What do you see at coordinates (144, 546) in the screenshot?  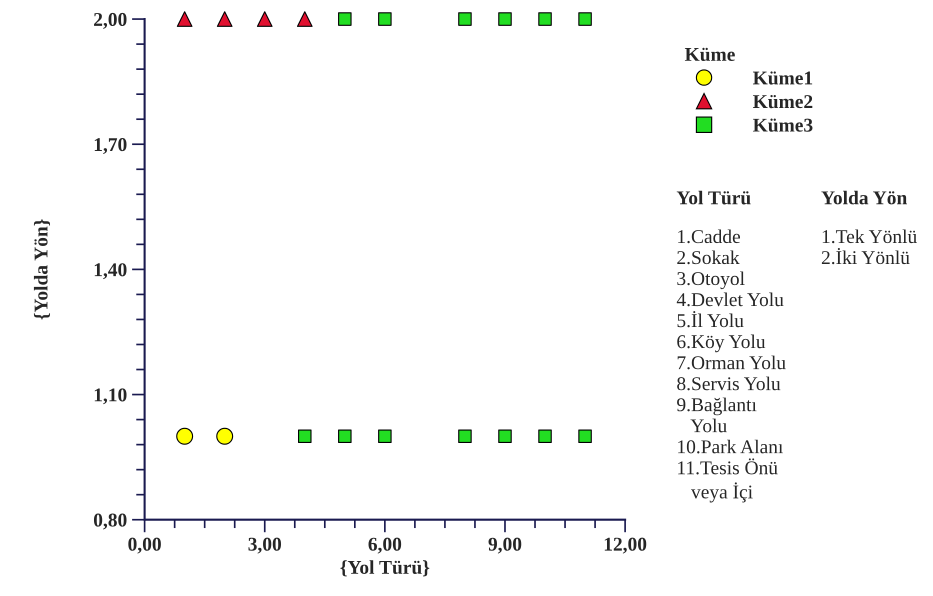 I see `x-tick-label: 0,00` at bounding box center [144, 546].